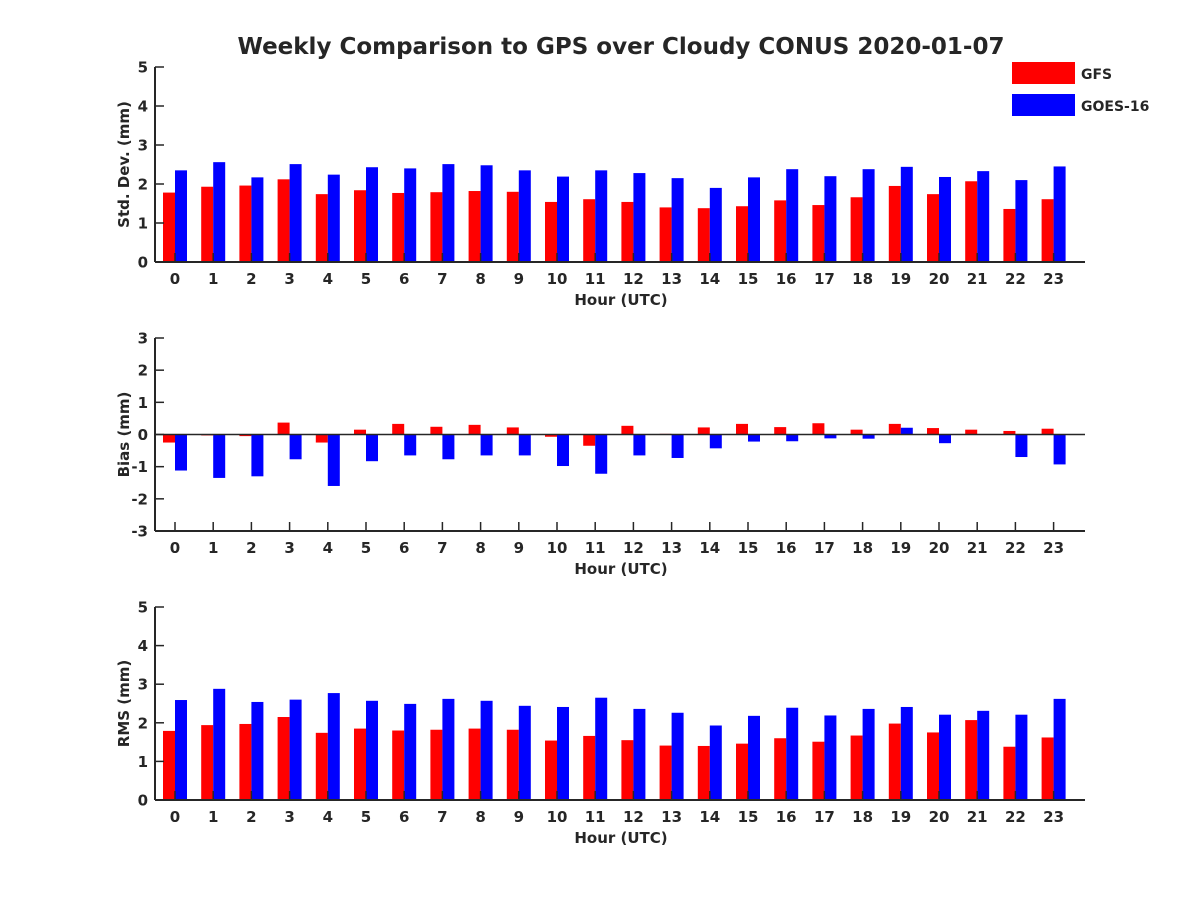 Image resolution: width=1200 pixels, height=900 pixels. Describe the element at coordinates (139, 532) in the screenshot. I see `bias-ytick-label: -3` at that location.